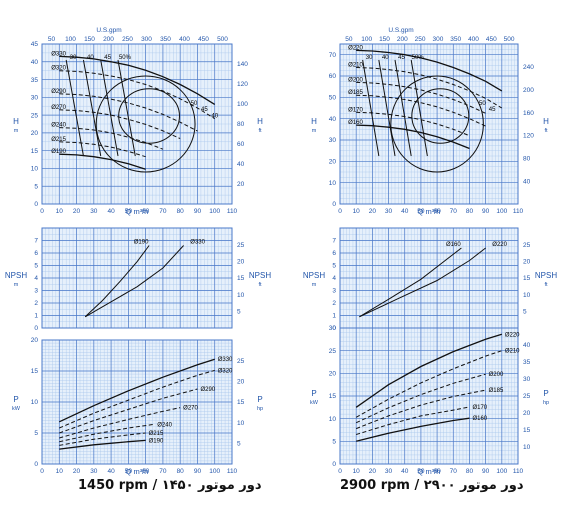 The height and width of the screenshot is (510, 561). What do you see at coordinates (314, 121) in the screenshot?
I see `y-axis-label: H` at bounding box center [314, 121].